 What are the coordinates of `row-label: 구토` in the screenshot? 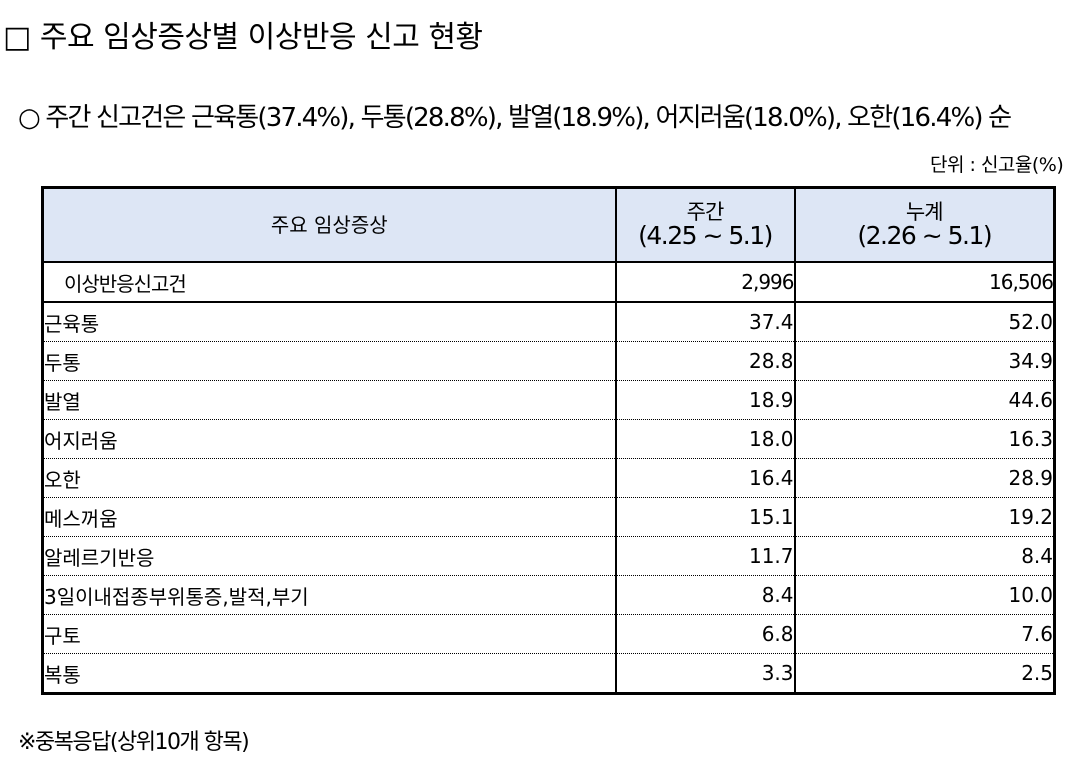 It's located at (329, 634).